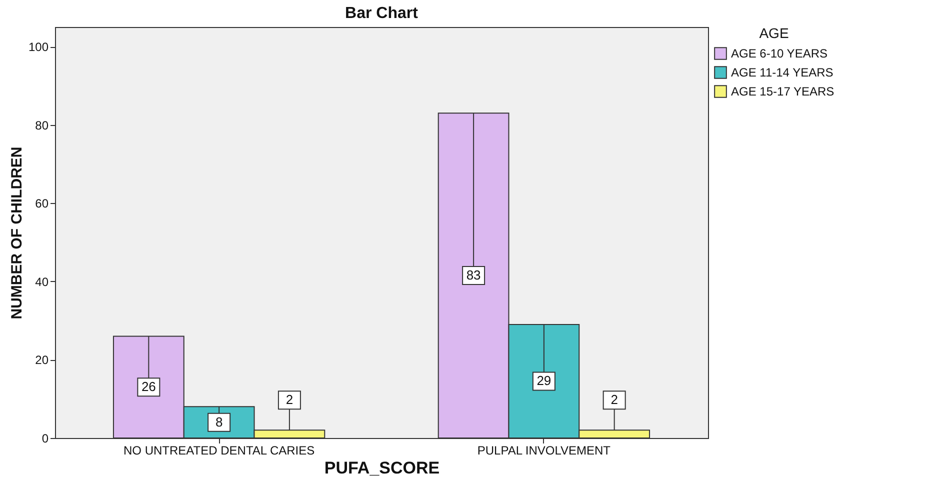  Describe the element at coordinates (38, 47) in the screenshot. I see `y-tick-label: 100` at that location.